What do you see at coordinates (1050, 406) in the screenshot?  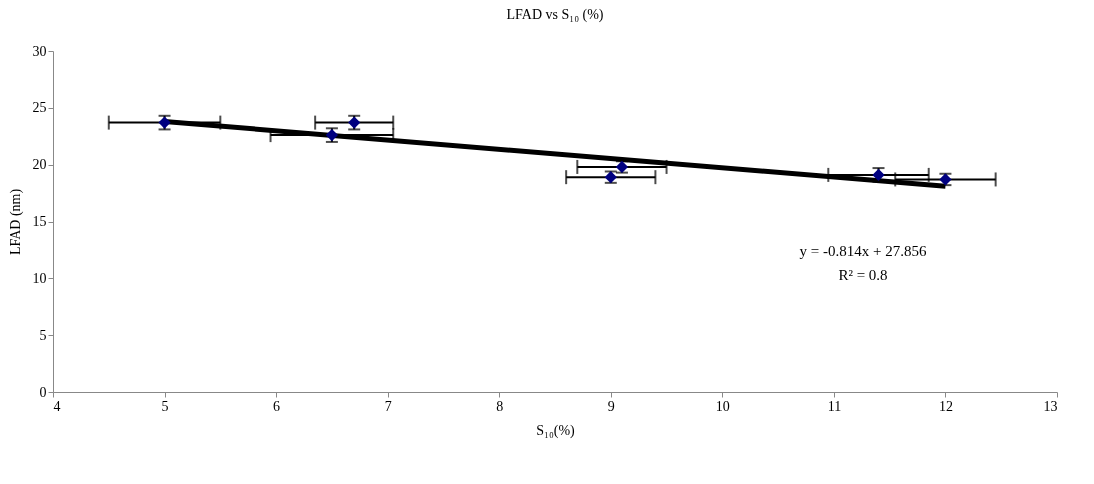 I see `x-tick-label: 13` at bounding box center [1050, 406].